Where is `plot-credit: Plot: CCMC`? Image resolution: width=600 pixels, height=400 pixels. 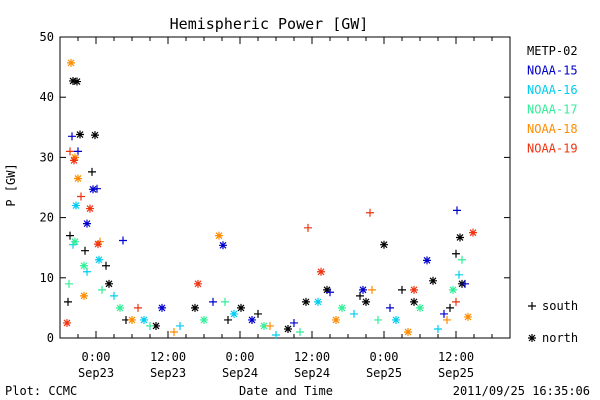 plot-credit: Plot: CCMC is located at coordinates (41, 391).